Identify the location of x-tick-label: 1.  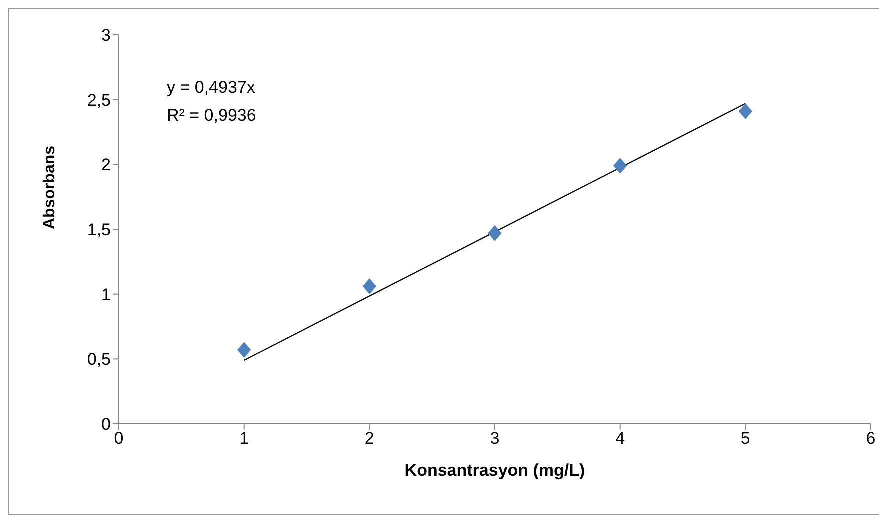
(245, 438).